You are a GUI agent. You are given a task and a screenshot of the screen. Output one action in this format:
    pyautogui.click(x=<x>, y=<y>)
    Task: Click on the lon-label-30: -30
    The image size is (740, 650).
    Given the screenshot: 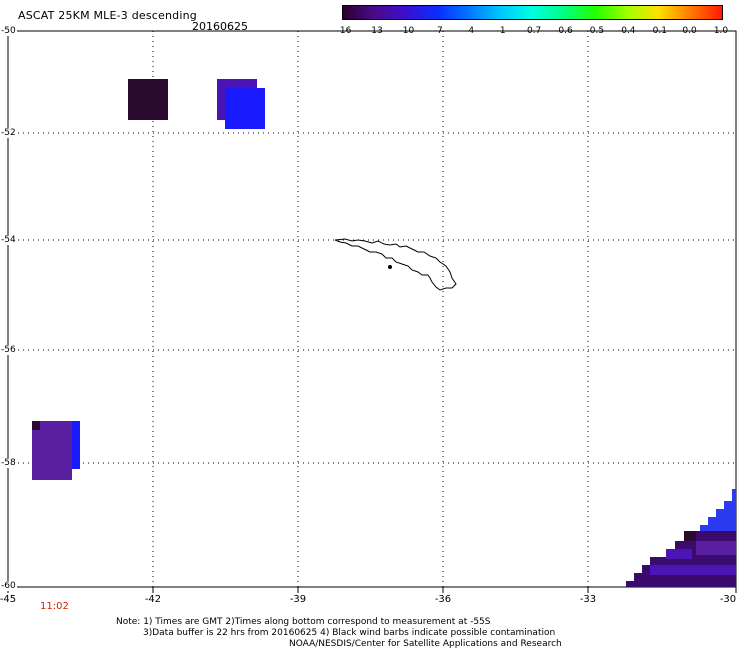 What is the action you would take?
    pyautogui.click(x=728, y=599)
    